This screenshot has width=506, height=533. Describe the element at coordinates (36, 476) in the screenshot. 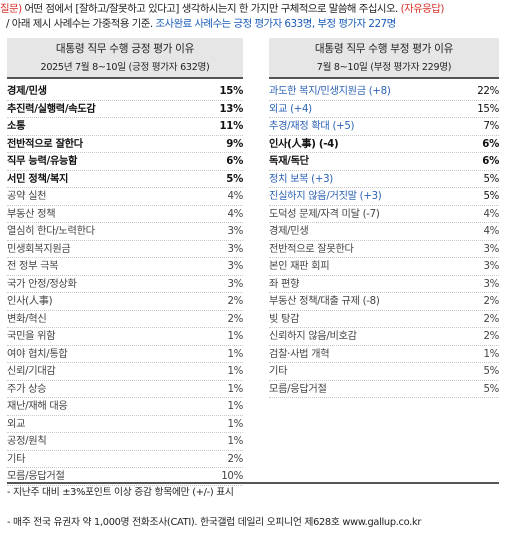

I see `item-label: 모름/응답거절` at that location.